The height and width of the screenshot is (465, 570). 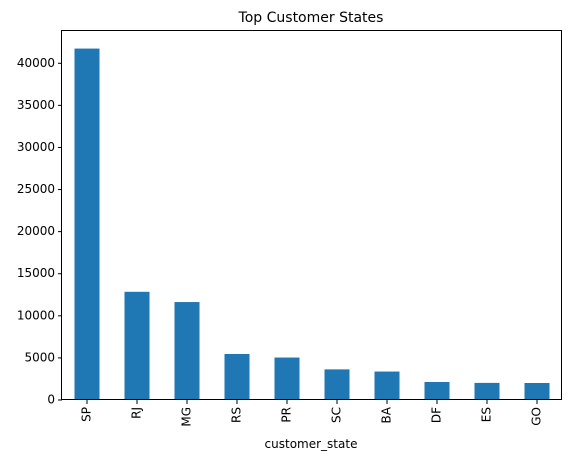 I want to click on y-axis-ticks: 0 5000 10000 15000 20000 25000 30000 35000 40000, so click(x=39, y=231).